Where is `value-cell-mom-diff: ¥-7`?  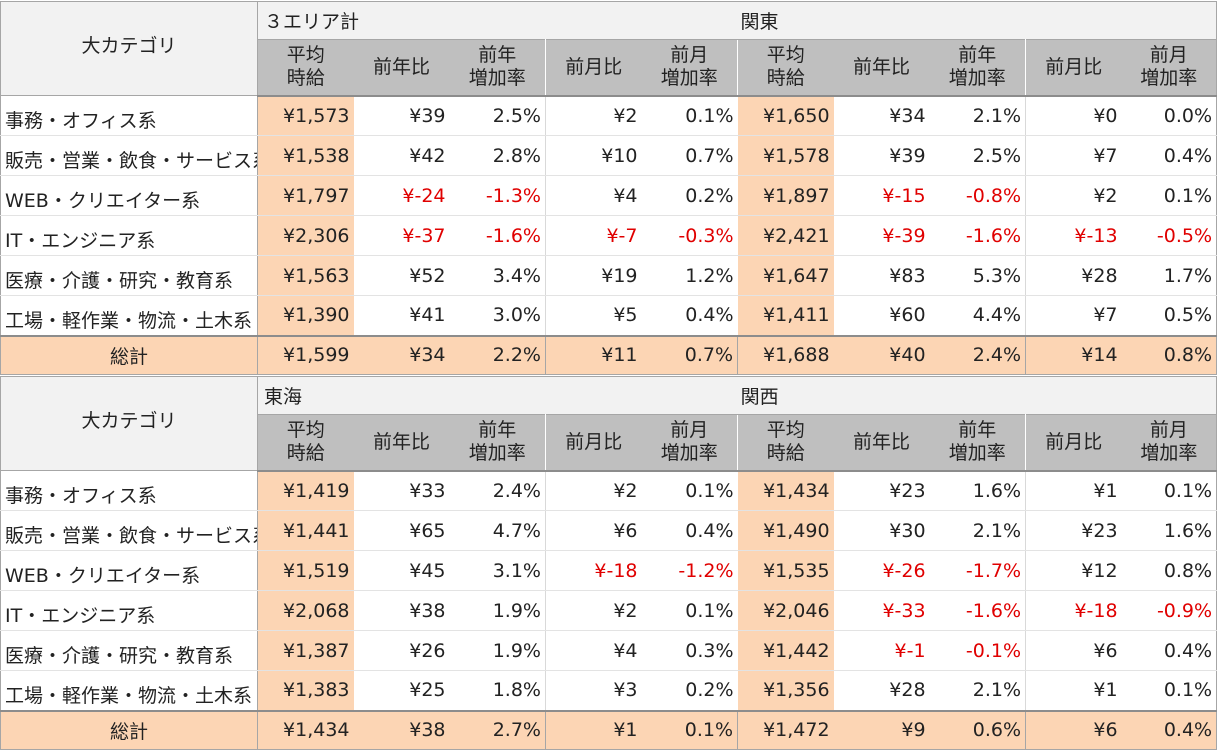 value-cell-mom-diff: ¥-7 is located at coordinates (593, 235).